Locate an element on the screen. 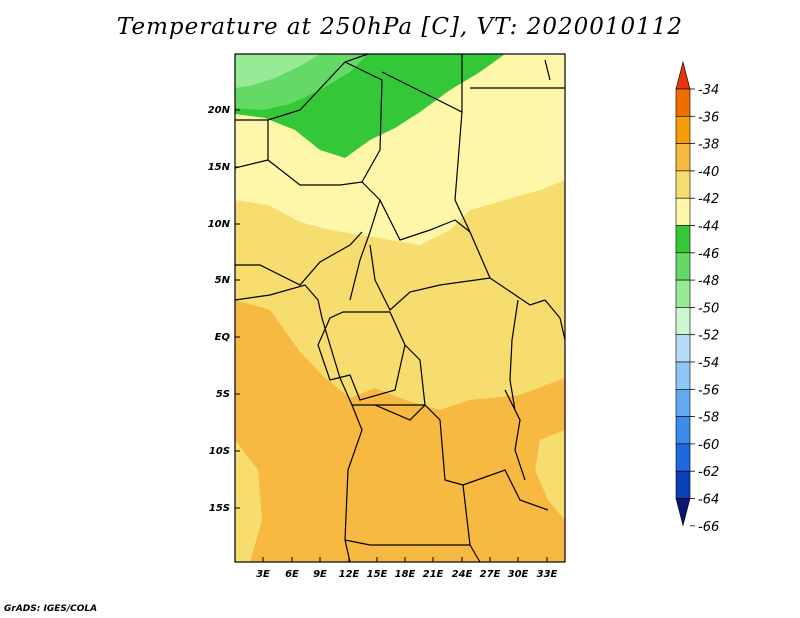  lon-label: 3E is located at coordinates (263, 574).